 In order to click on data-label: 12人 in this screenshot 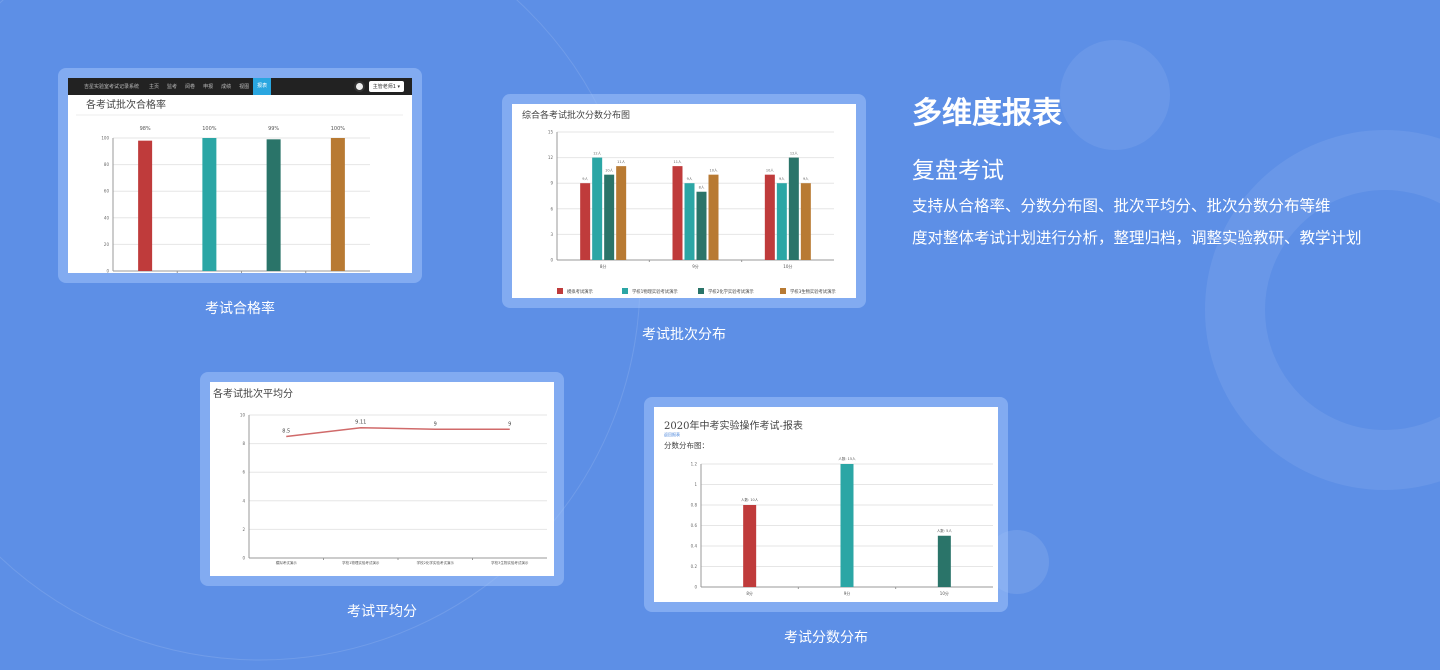, I will do `click(597, 153)`.